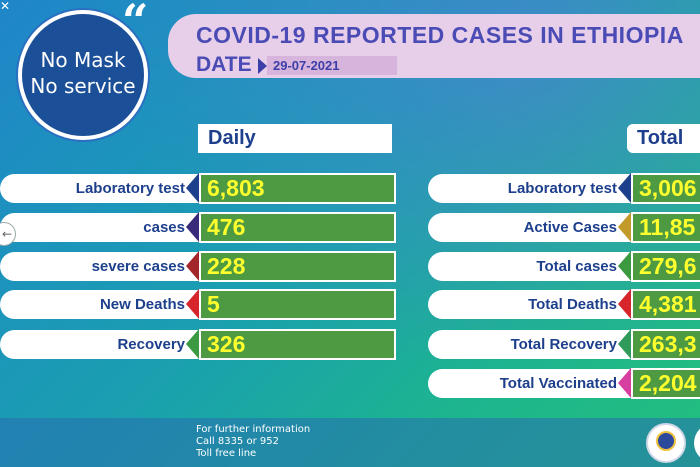  I want to click on no-mask-logo, so click(83, 75).